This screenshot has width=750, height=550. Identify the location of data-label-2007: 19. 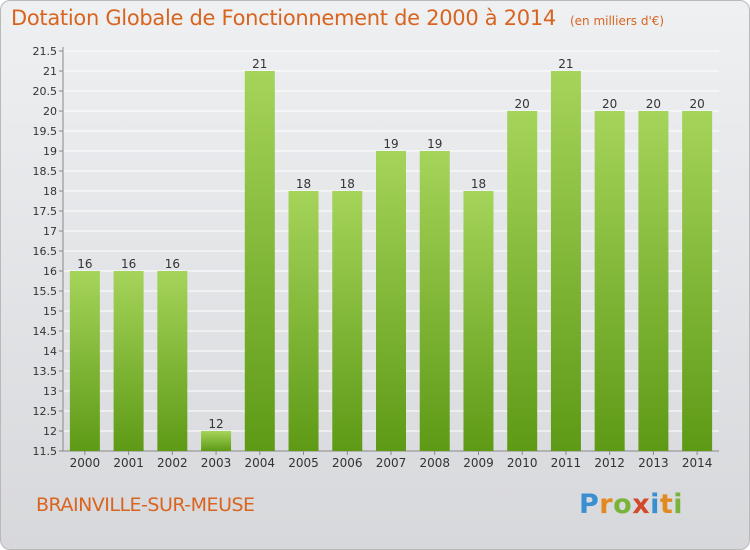
(390, 144).